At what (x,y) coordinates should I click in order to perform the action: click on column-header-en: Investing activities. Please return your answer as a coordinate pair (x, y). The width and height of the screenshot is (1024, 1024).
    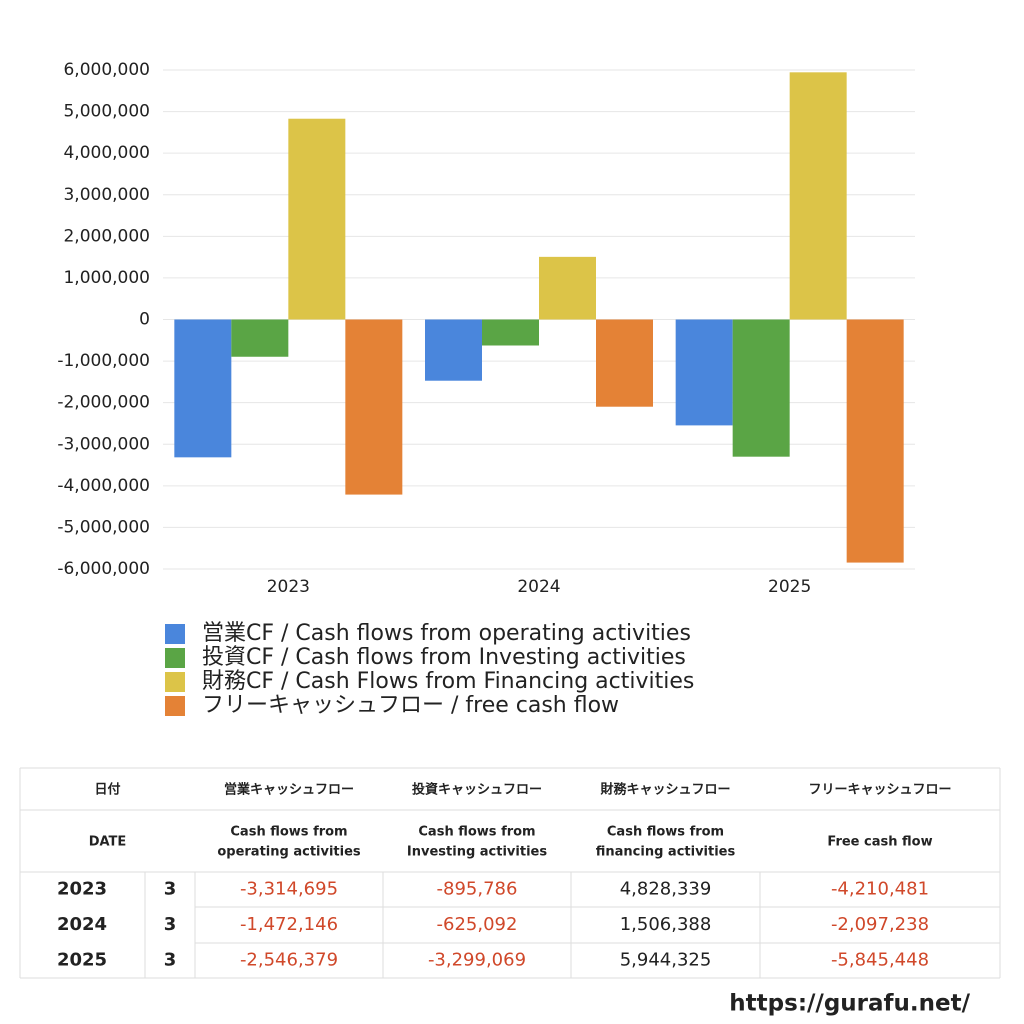
    Looking at the image, I should click on (477, 852).